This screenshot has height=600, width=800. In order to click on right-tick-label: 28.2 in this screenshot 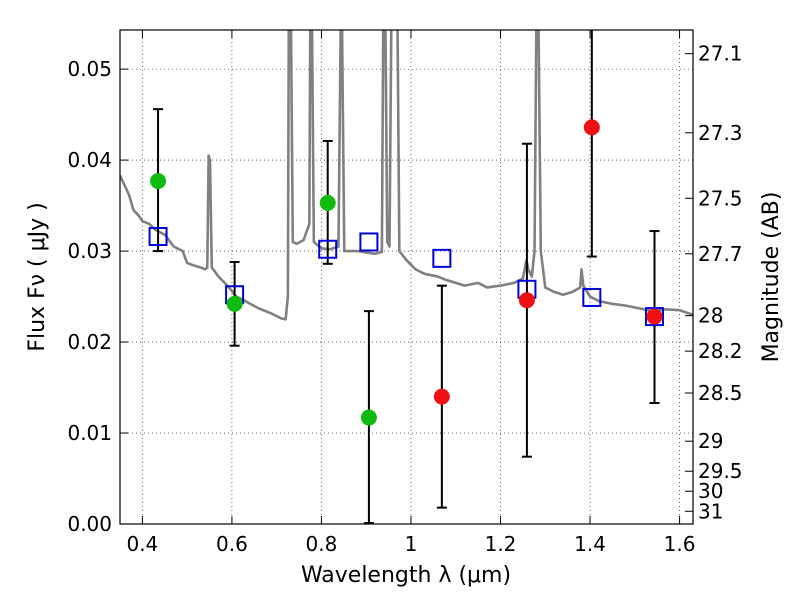, I will do `click(720, 351)`.